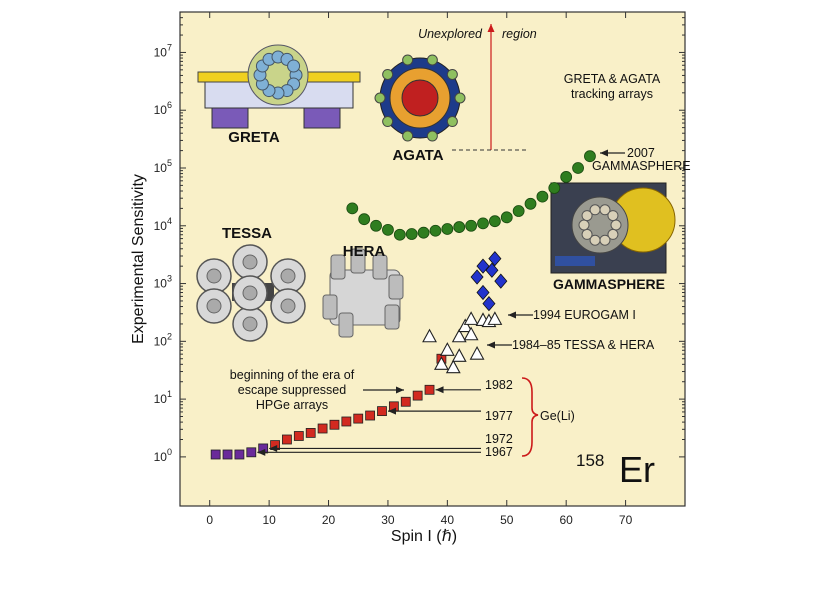 This screenshot has width=822, height=596. Describe the element at coordinates (499, 439) in the screenshot. I see `year-1972: 1972` at that location.